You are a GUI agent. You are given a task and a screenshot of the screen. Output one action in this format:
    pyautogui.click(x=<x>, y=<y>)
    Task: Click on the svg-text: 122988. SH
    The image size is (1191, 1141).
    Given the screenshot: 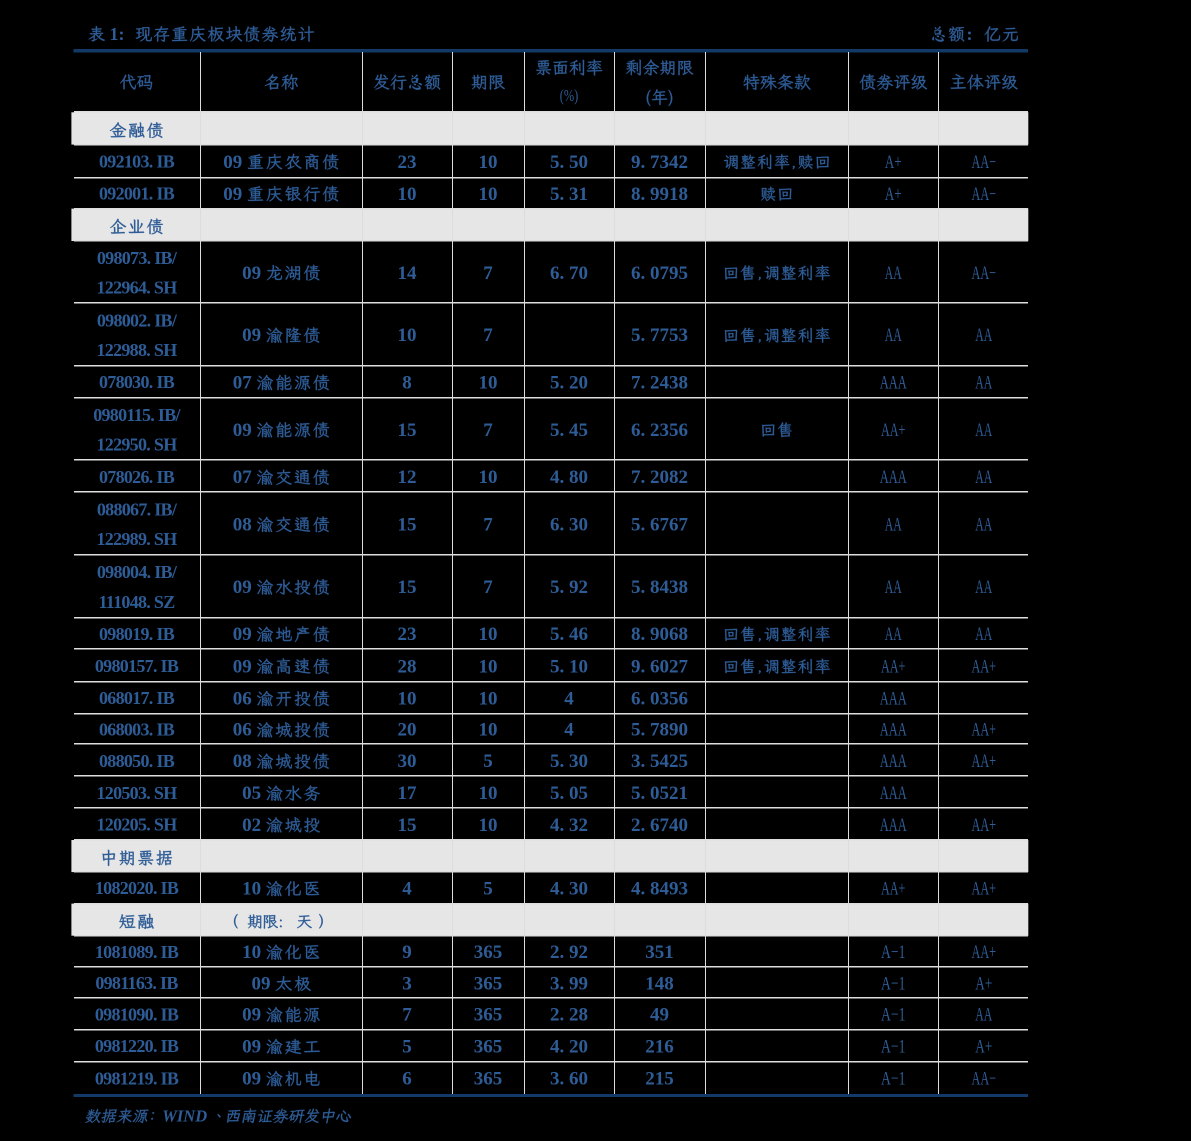 What is the action you would take?
    pyautogui.click(x=136, y=350)
    